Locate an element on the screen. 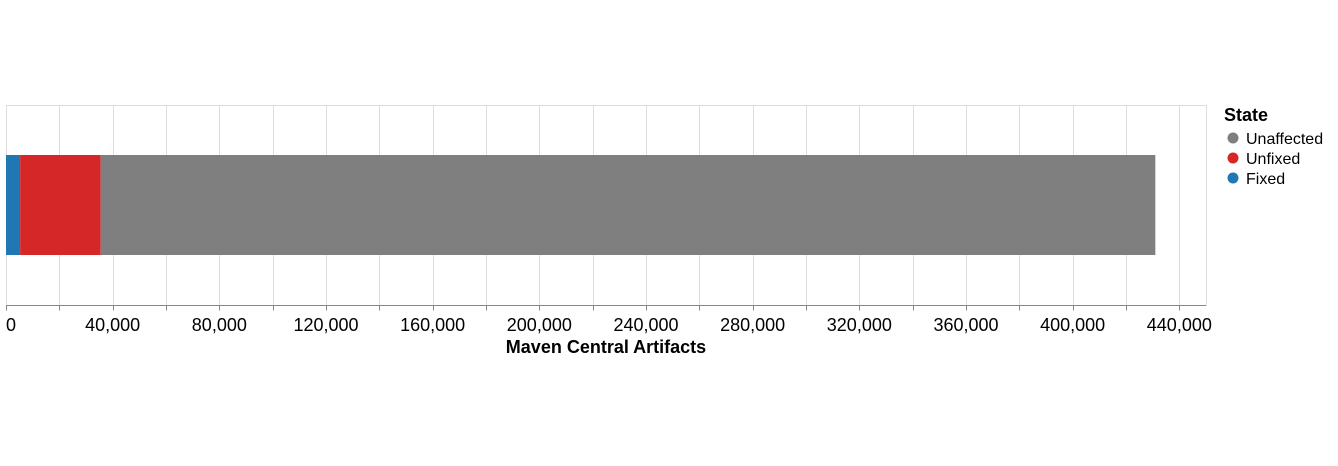 The image size is (1338, 466). x-tick-label: 440,000 is located at coordinates (1179, 325).